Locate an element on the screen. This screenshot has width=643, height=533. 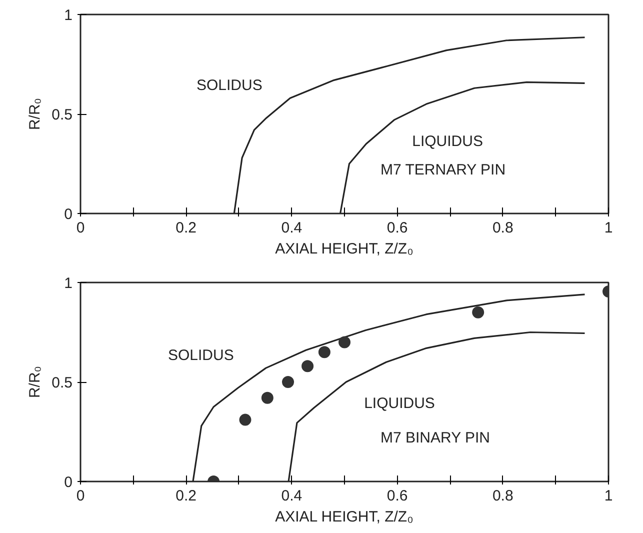
annotation: M7 BINARY PIN is located at coordinates (435, 438).